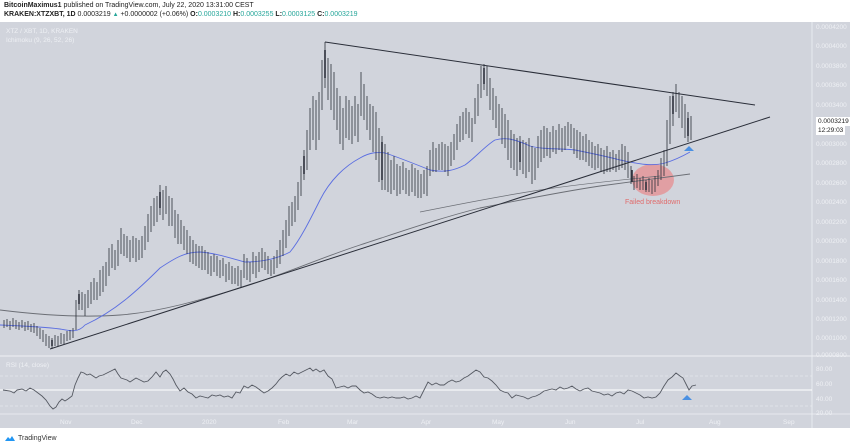  What do you see at coordinates (831, 163) in the screenshot?
I see `price-tick: 0.0002800` at bounding box center [831, 163].